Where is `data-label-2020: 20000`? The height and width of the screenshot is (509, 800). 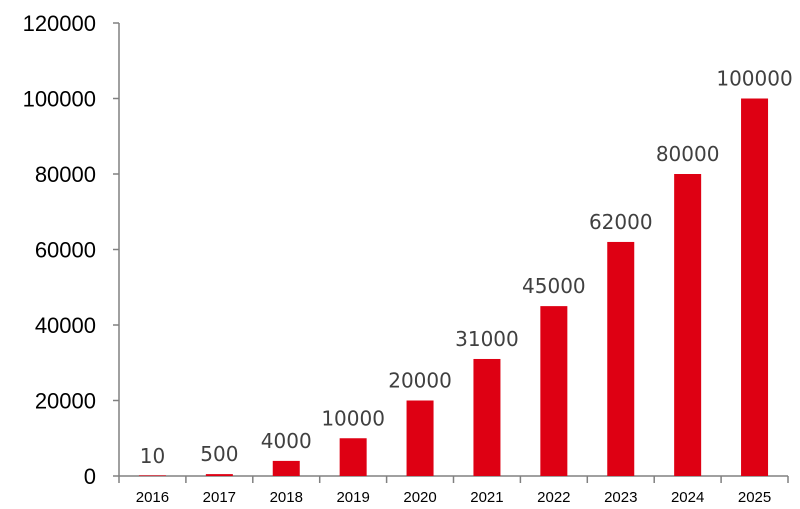 data-label-2020: 20000 is located at coordinates (420, 381).